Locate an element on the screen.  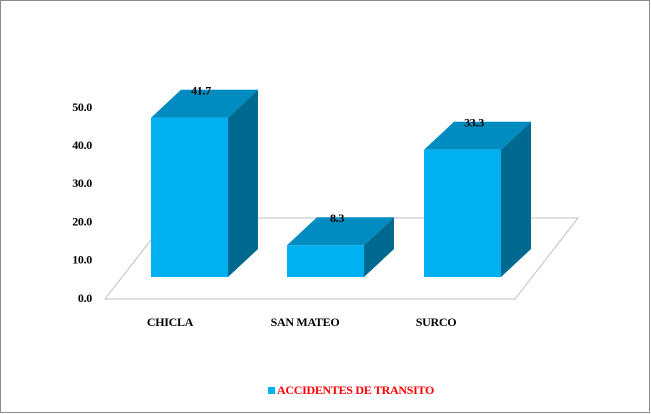
legend-label: ACCIDENTES DE TRANSITO is located at coordinates (355, 390).